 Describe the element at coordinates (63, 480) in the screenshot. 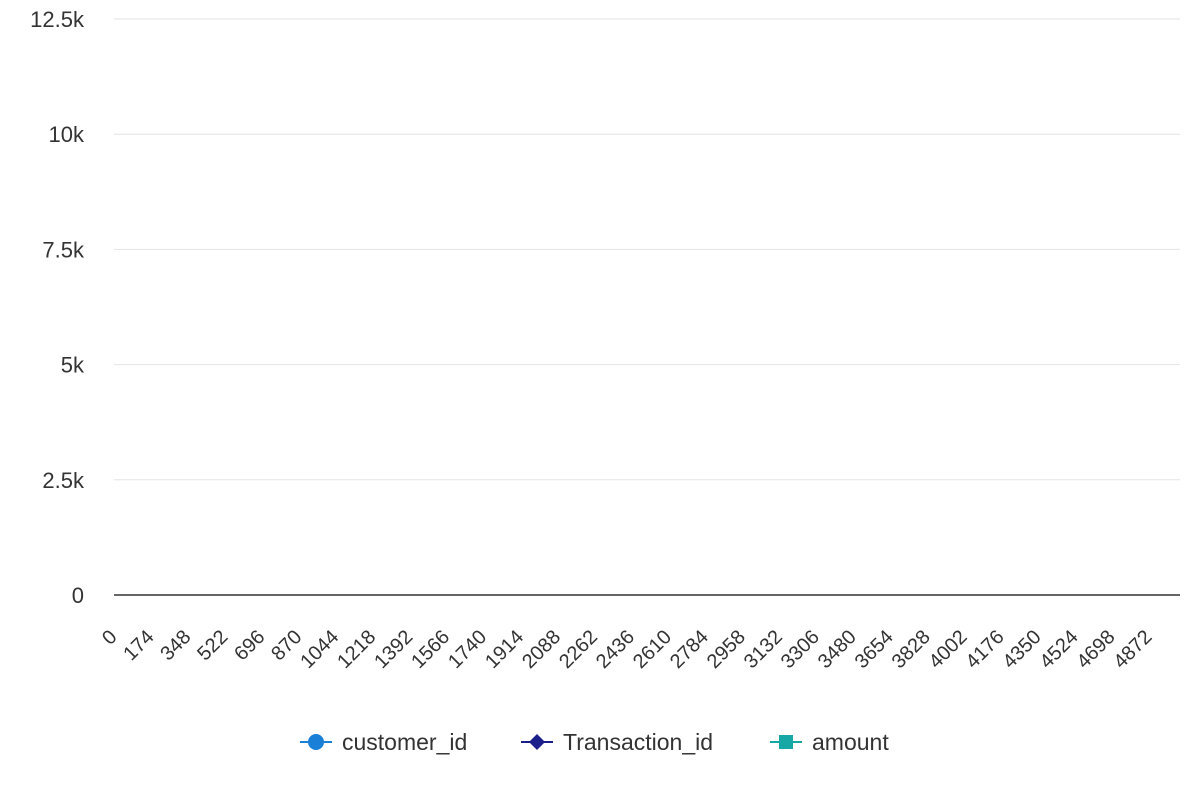

I see `y-tick-label: 2.5k` at that location.